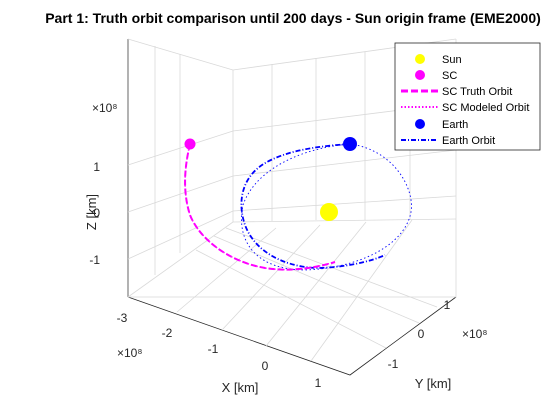 The width and height of the screenshot is (560, 420). Describe the element at coordinates (420, 124) in the screenshot. I see `legend-earth-marker` at that location.